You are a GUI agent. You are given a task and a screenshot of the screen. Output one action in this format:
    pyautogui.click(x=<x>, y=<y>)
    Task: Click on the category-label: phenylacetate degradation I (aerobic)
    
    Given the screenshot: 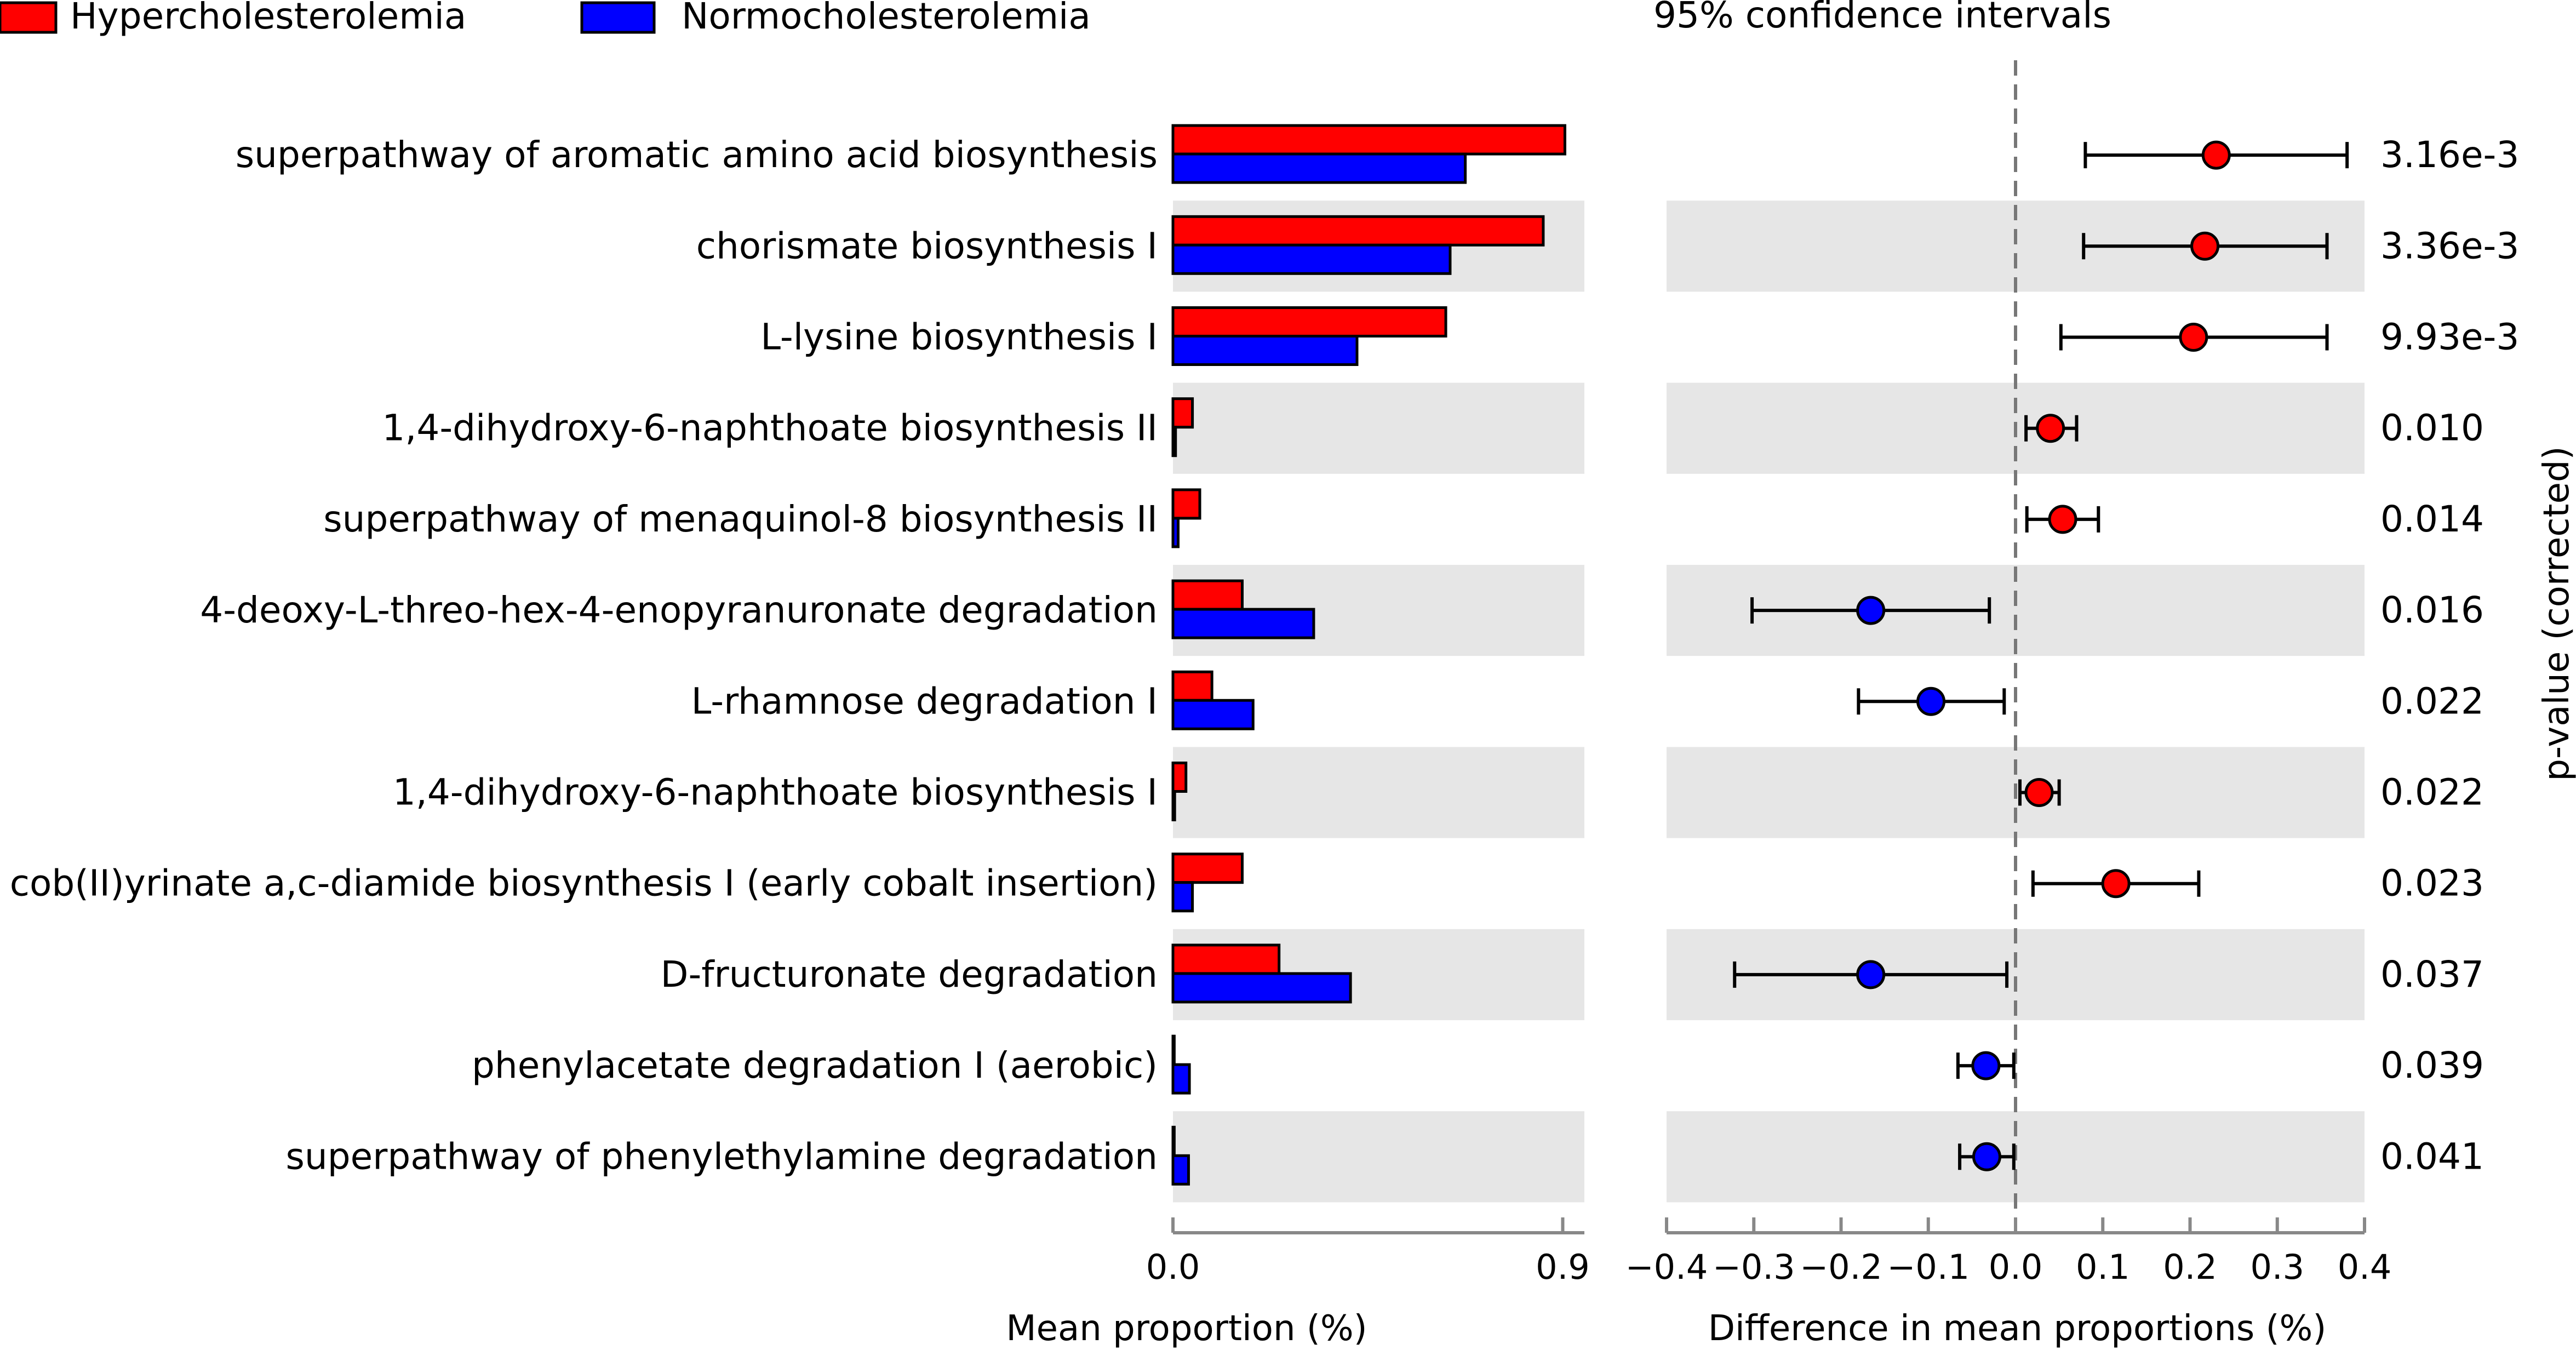 What is the action you would take?
    pyautogui.click(x=815, y=1065)
    